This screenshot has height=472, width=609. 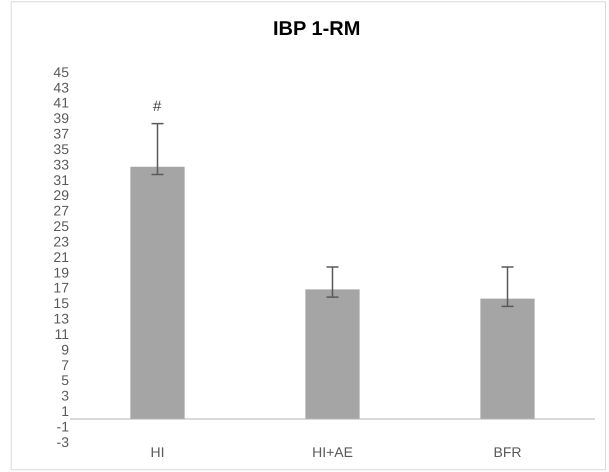 What do you see at coordinates (65, 349) in the screenshot?
I see `y-tick-label: 9` at bounding box center [65, 349].